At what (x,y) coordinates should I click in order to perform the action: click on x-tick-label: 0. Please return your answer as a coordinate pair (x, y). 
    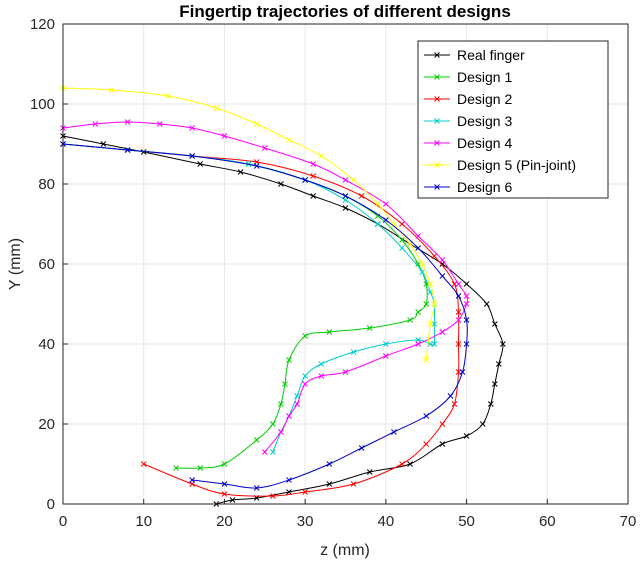
    Looking at the image, I should click on (63, 521).